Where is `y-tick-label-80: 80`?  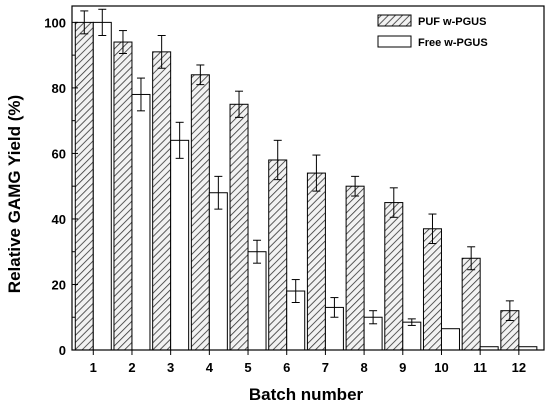
y-tick-label-80: 80 is located at coordinates (59, 88).